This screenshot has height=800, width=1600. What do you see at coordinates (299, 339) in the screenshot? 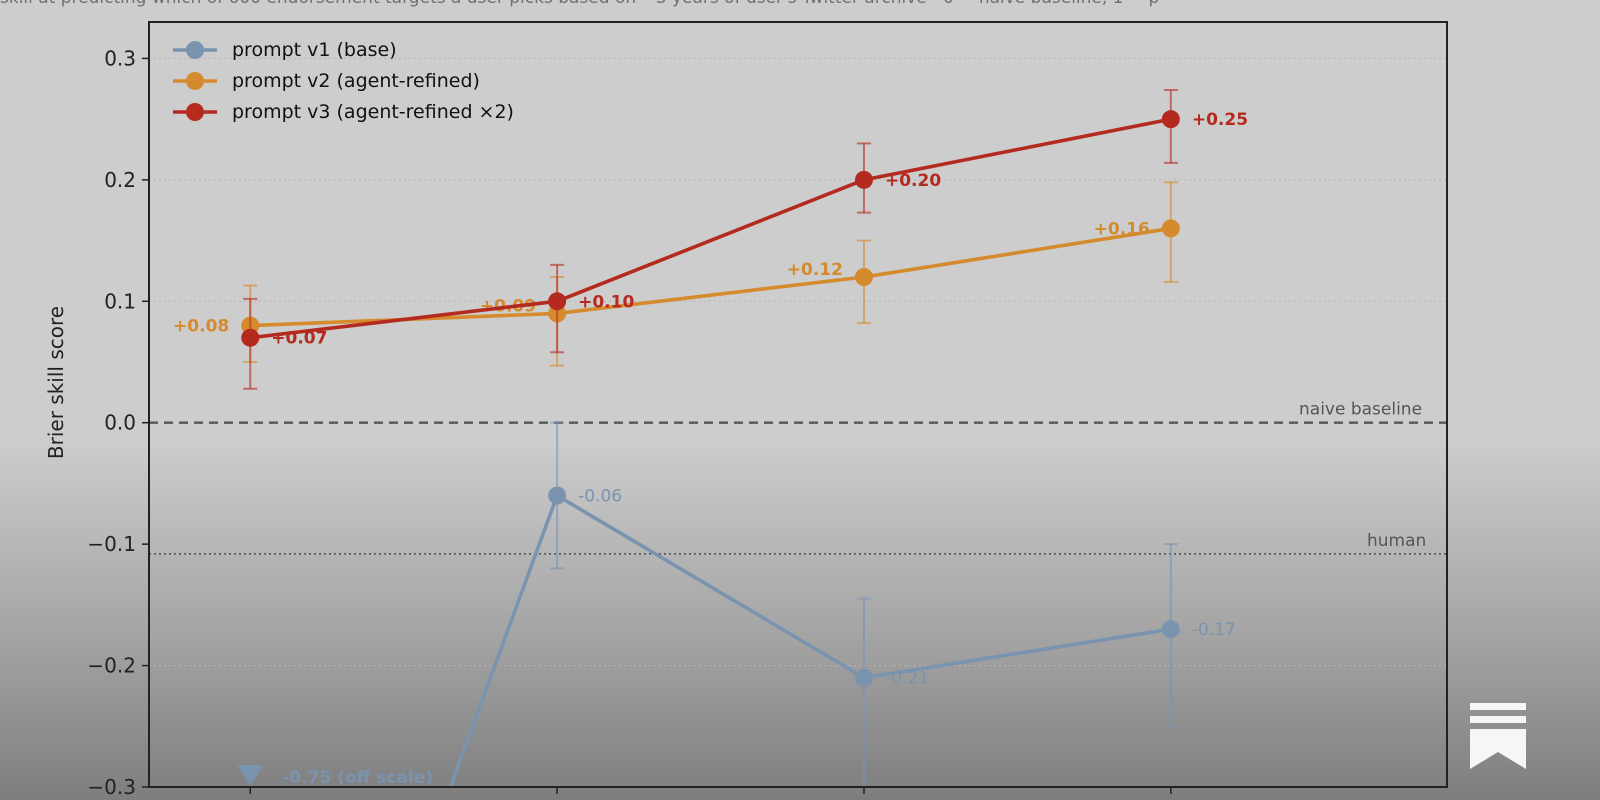
I see `data-label: +0.07` at bounding box center [299, 339].